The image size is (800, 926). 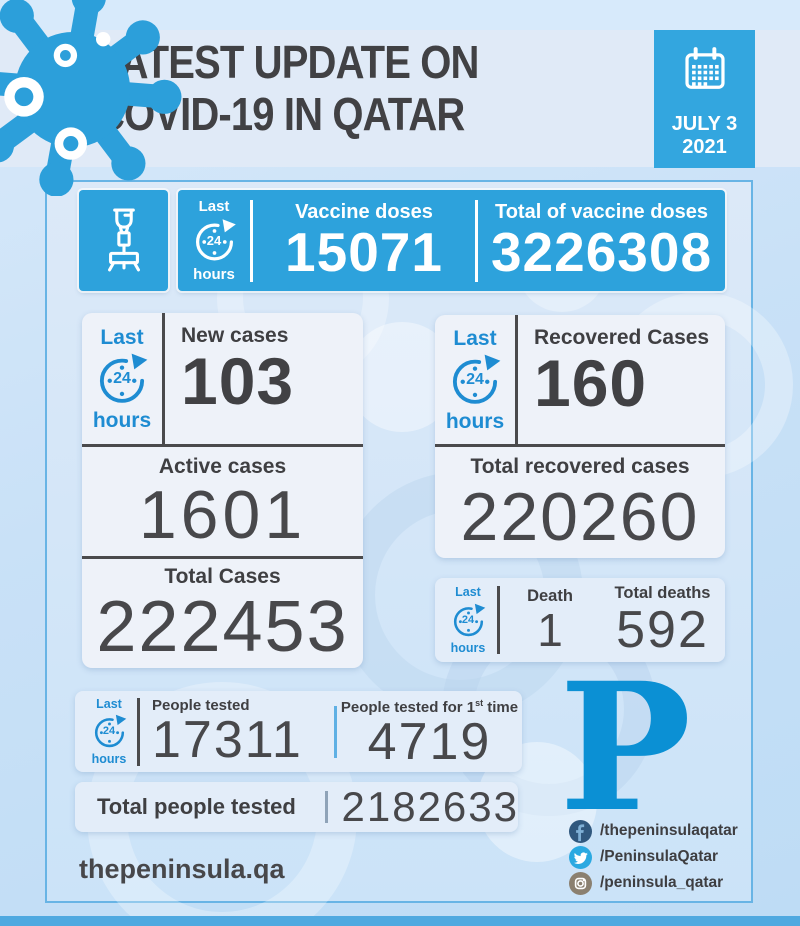 What do you see at coordinates (364, 212) in the screenshot?
I see `vaccine-doses-label: Vaccine doses` at bounding box center [364, 212].